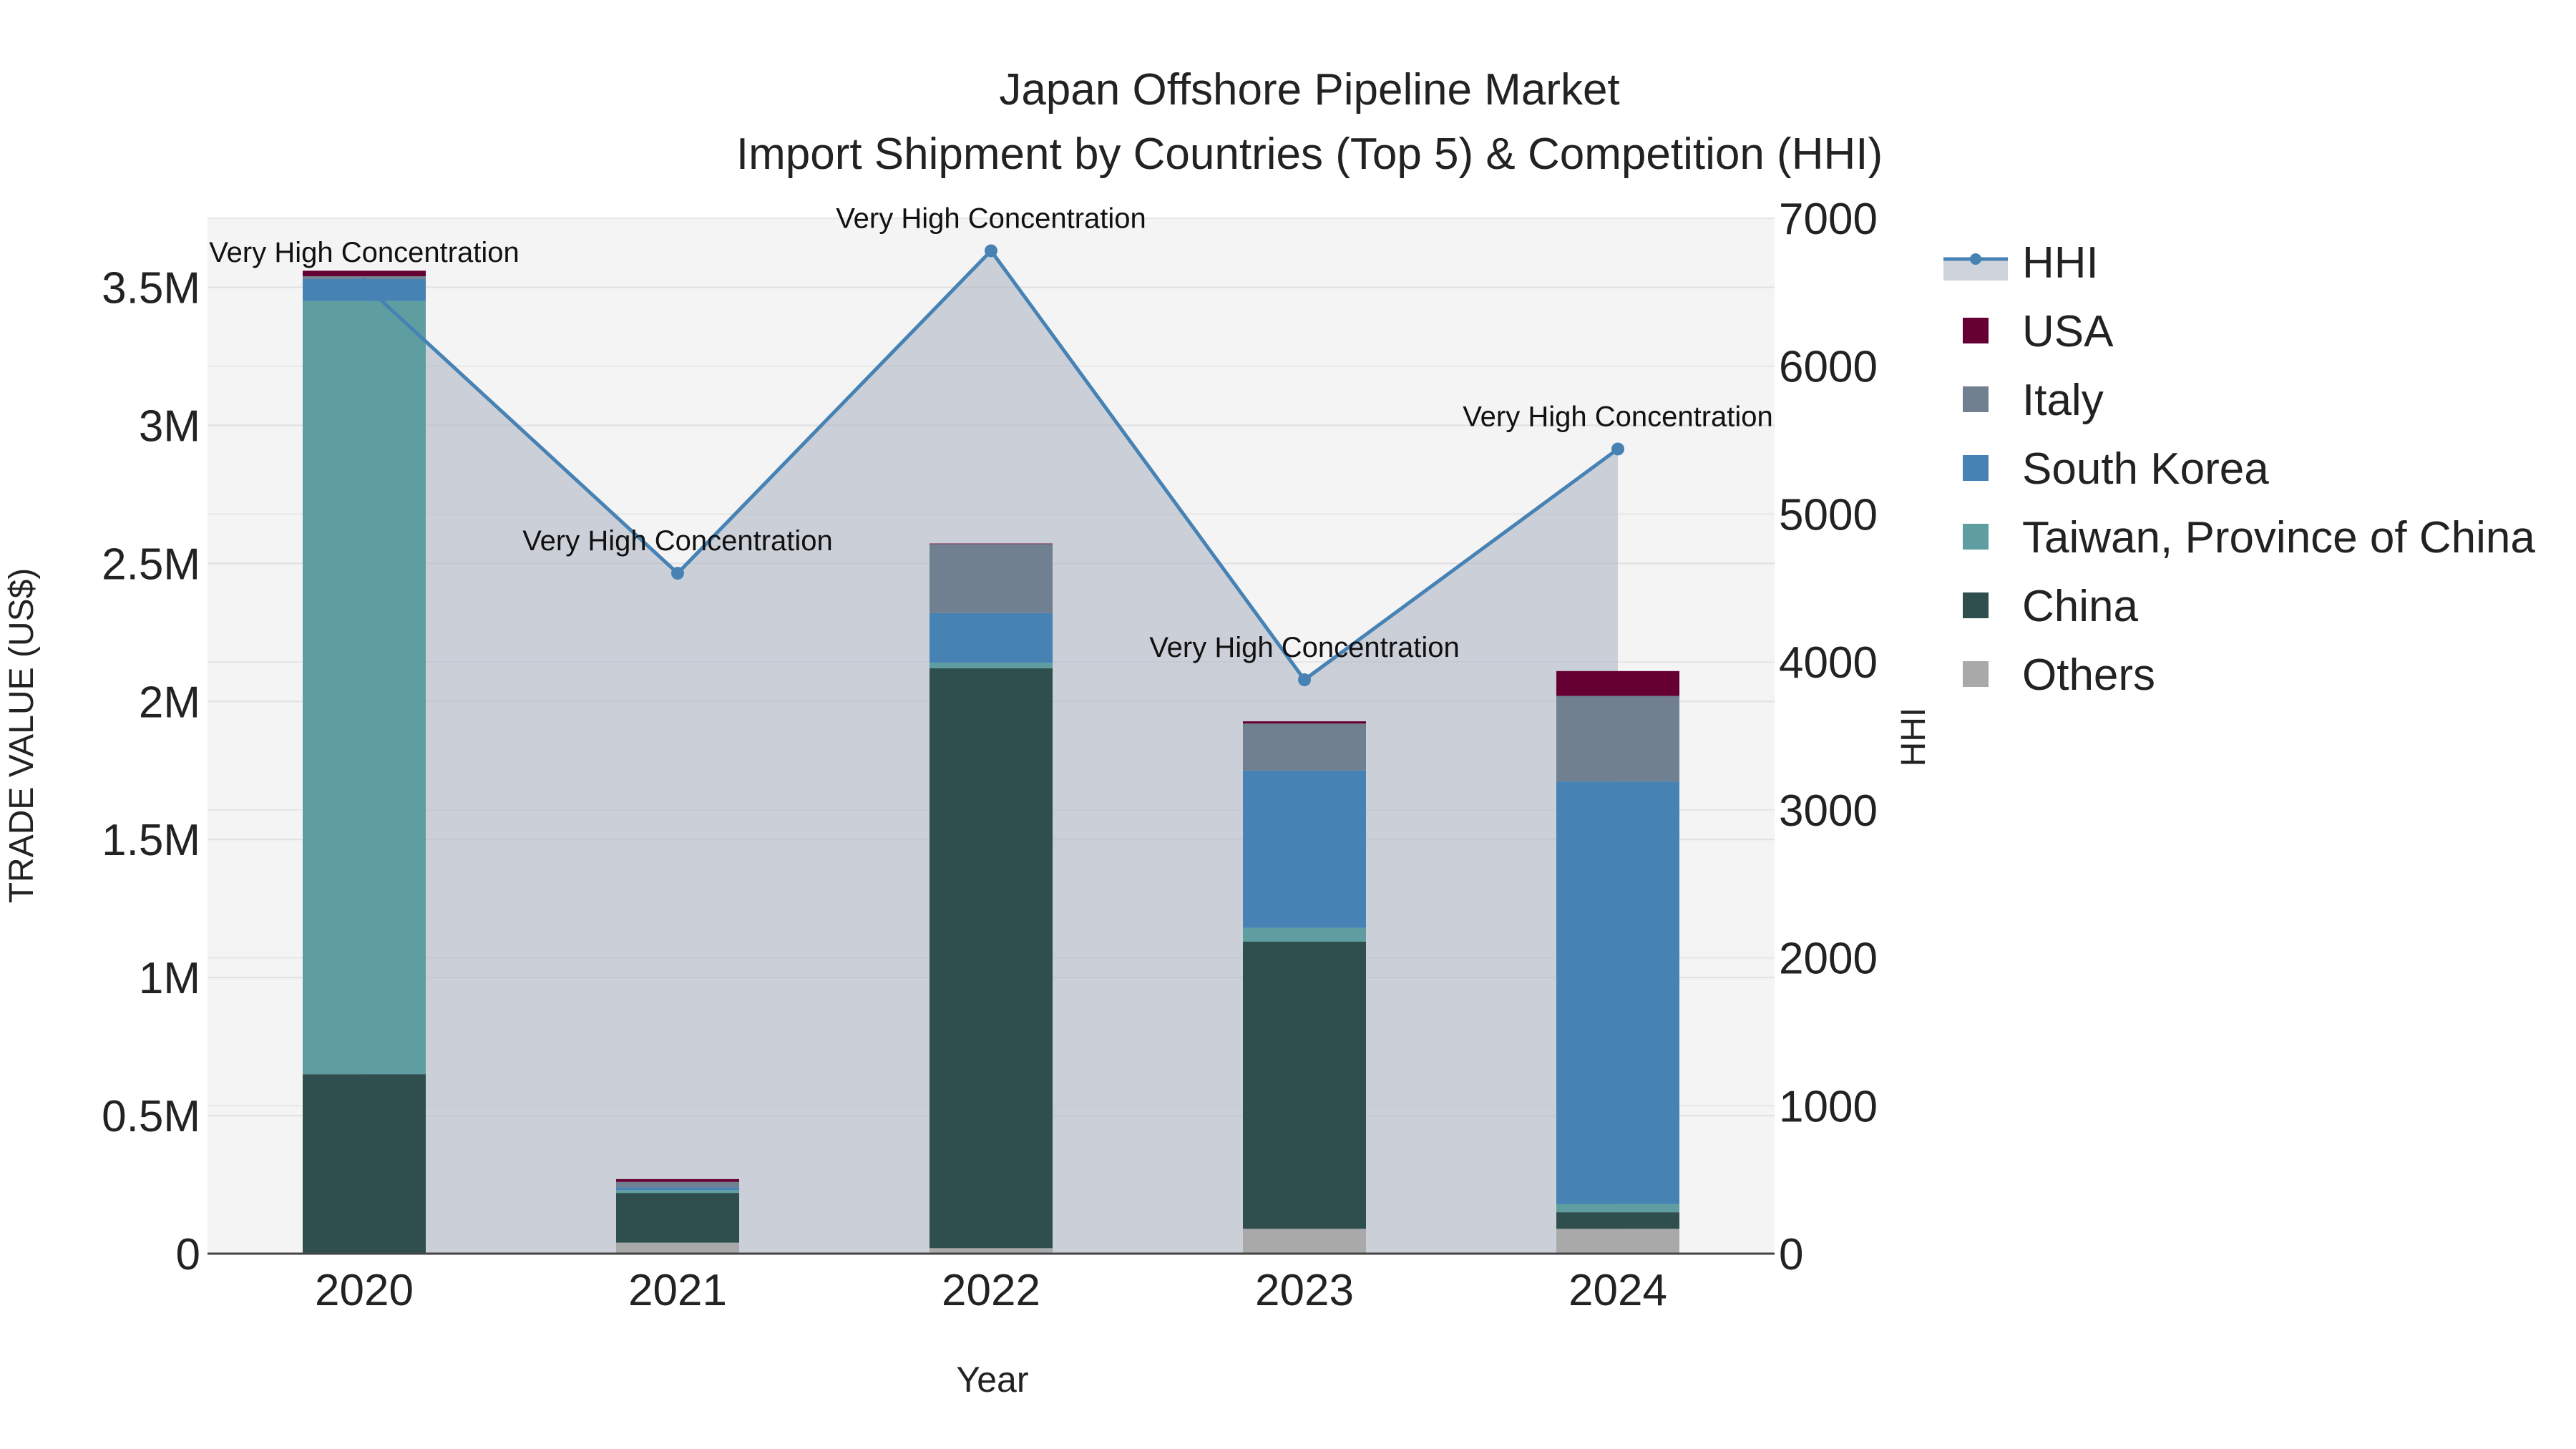 This screenshot has height=1449, width=2576. I want to click on hhi-label-2020: Very High Concentration, so click(364, 252).